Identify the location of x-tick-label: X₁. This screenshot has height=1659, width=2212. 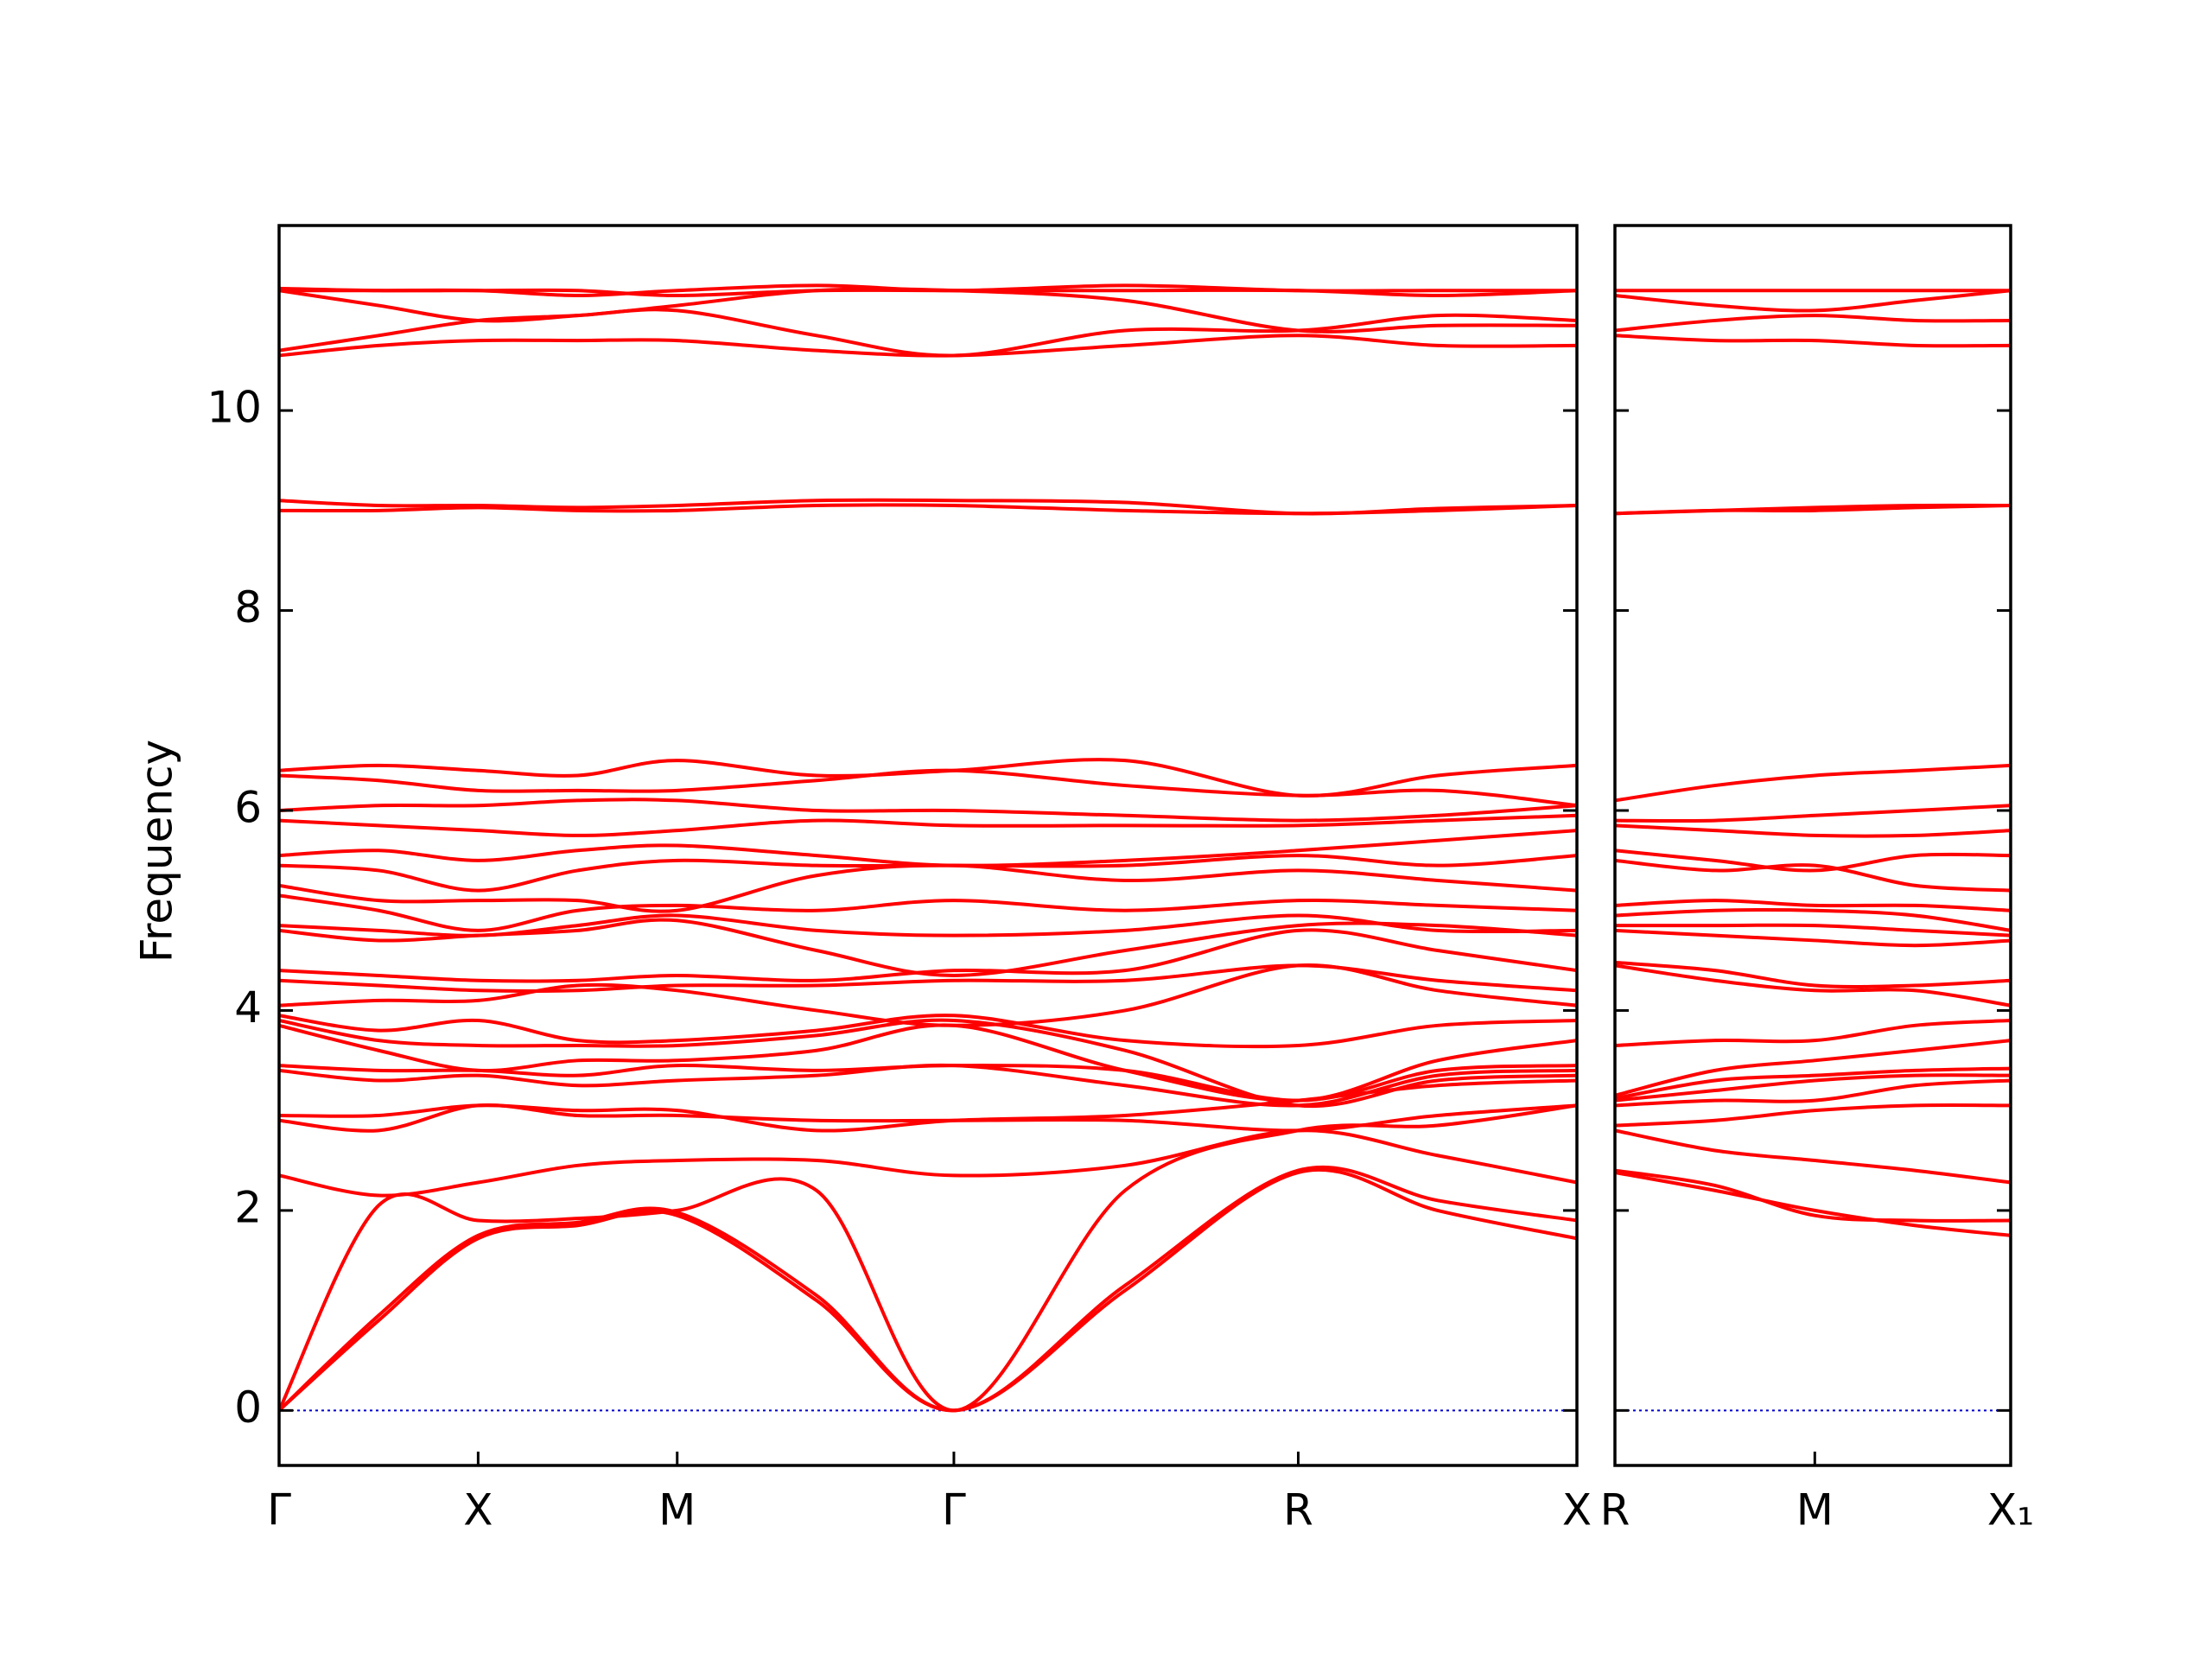
(2010, 1510).